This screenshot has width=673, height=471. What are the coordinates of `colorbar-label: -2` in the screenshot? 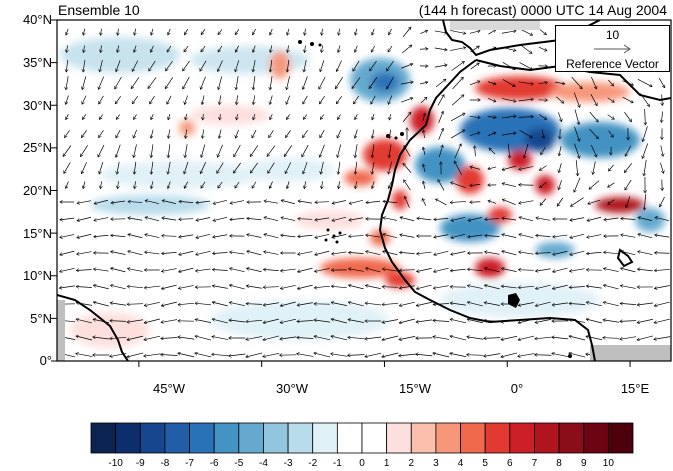 It's located at (313, 463).